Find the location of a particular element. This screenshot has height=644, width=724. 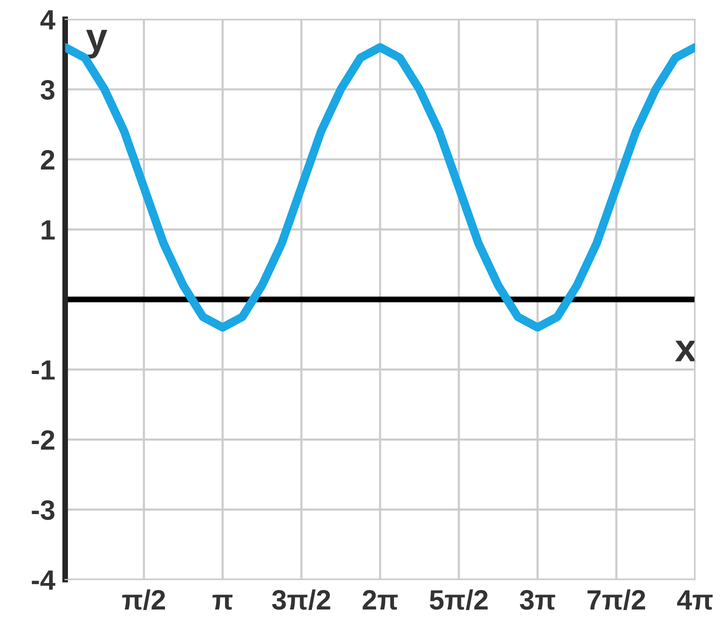

y-tick-label: 1 is located at coordinates (48, 230).